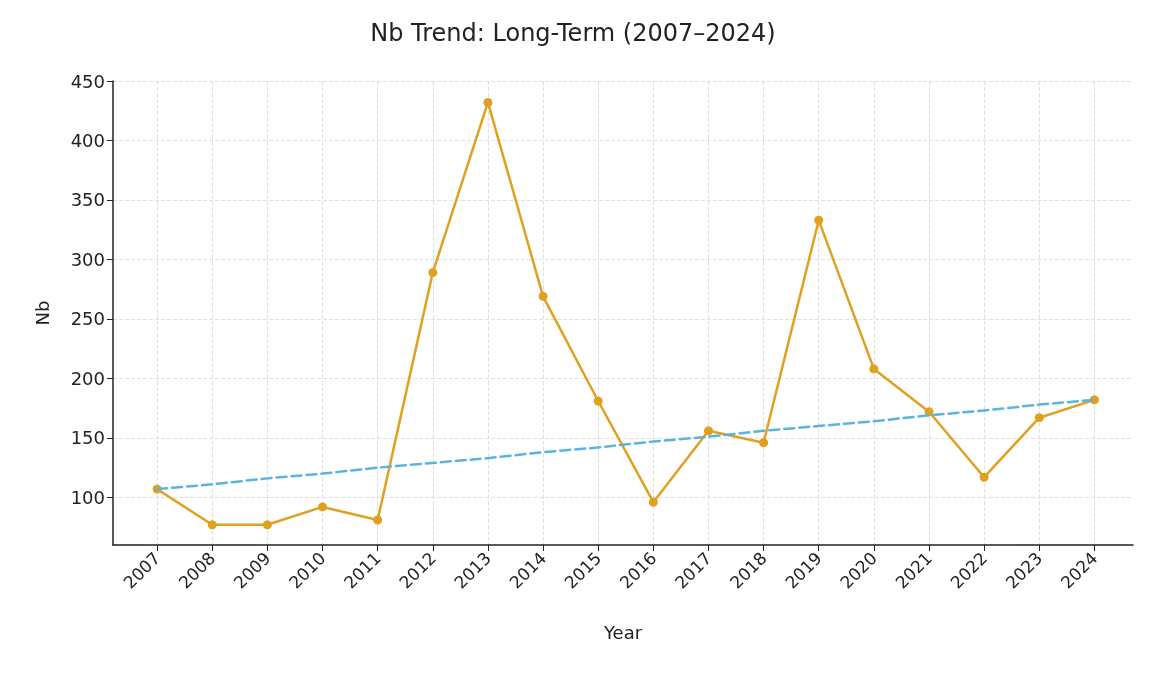  Describe the element at coordinates (87, 497) in the screenshot. I see `y-tick-label: 100` at that location.